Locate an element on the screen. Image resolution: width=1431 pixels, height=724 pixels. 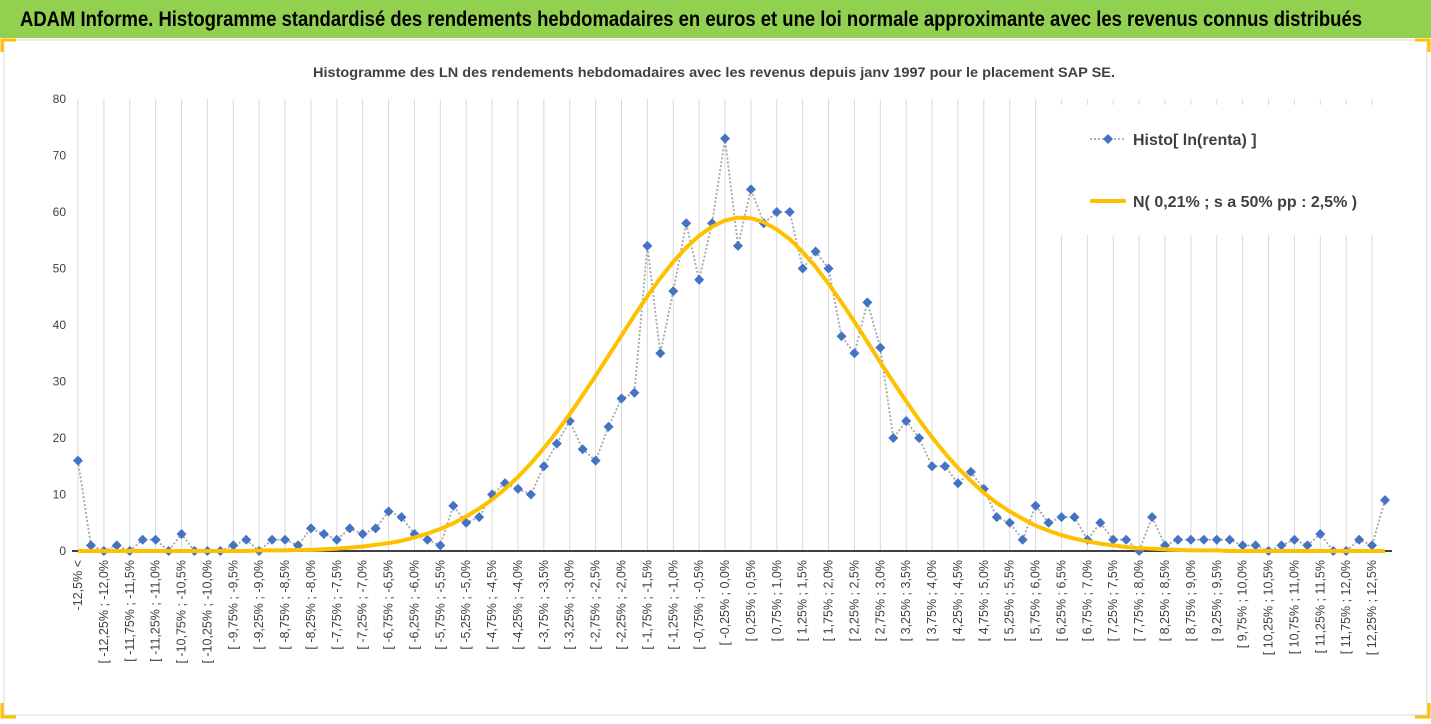
x-tick-label: [ -0,75% ; -0,5% is located at coordinates (699, 605).